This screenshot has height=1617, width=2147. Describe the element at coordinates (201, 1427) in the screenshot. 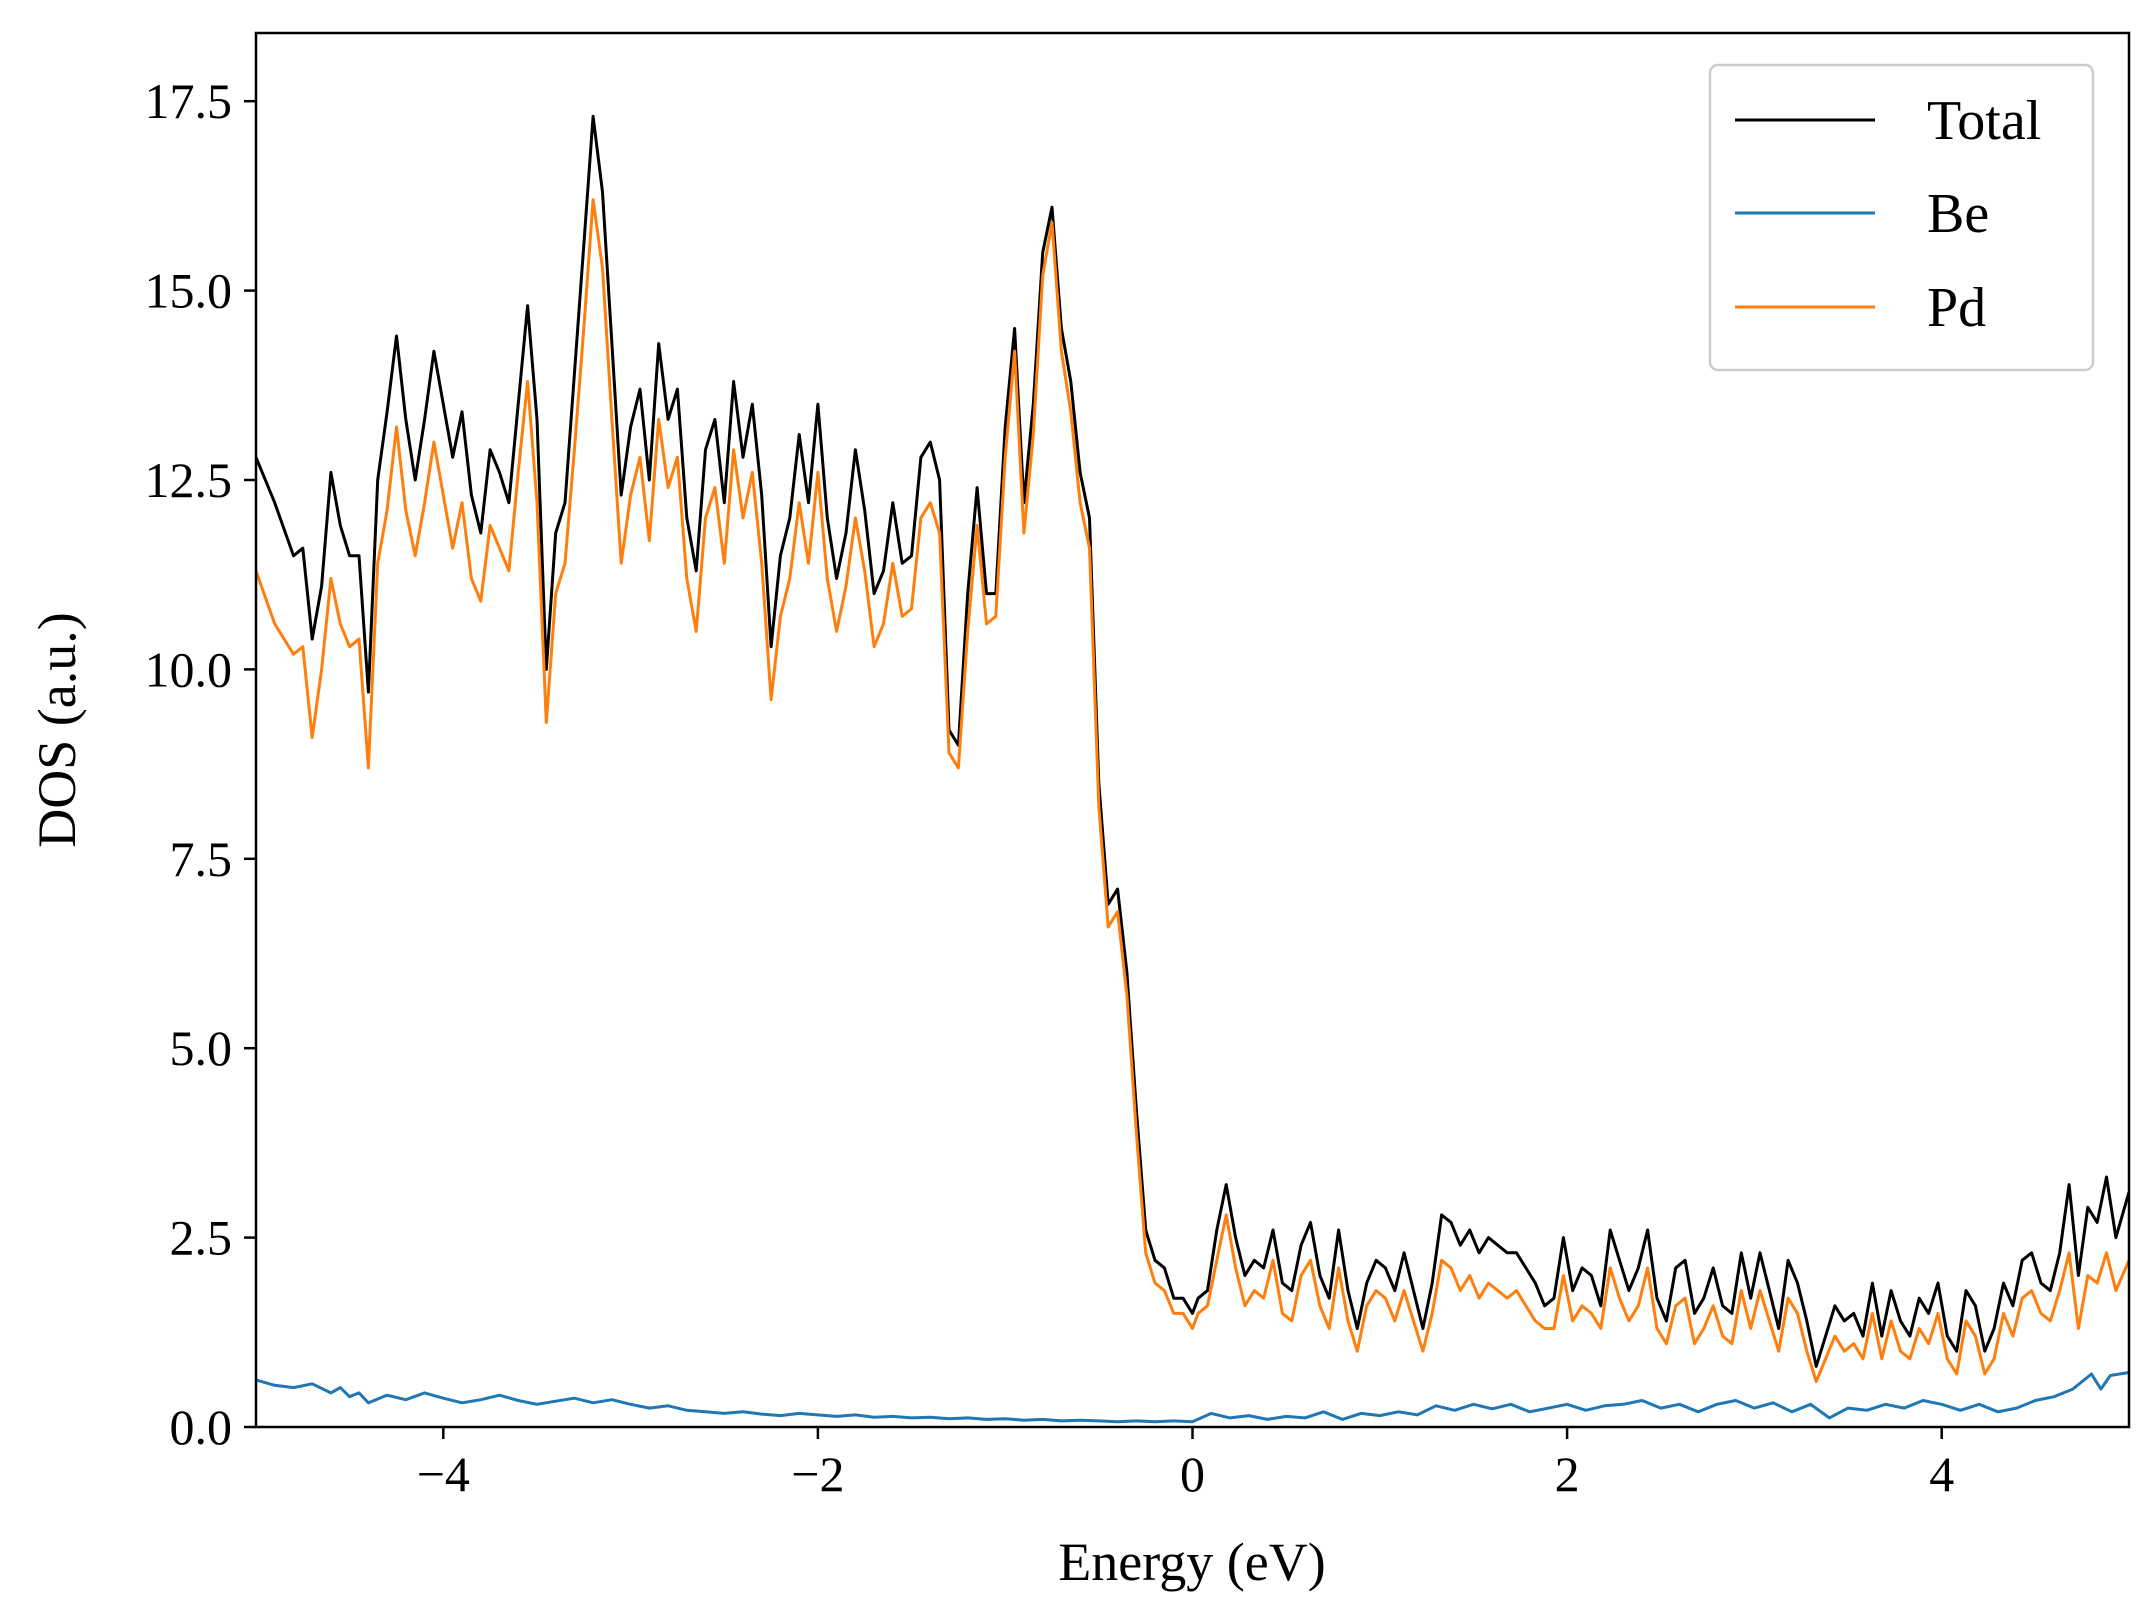

I see `y-tick-label: 0.0` at that location.